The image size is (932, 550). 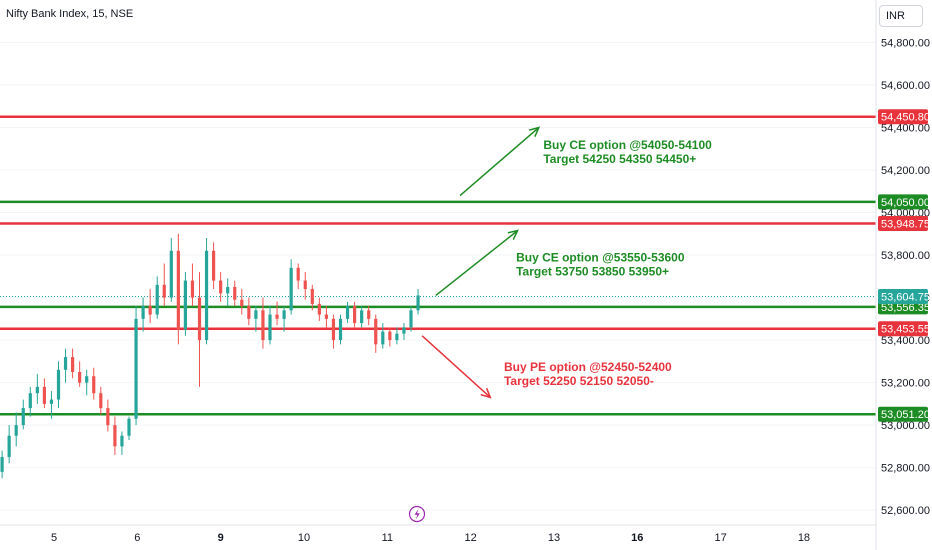 What do you see at coordinates (430, 538) in the screenshot?
I see `time-axis: 5 6 9 10 11 12 13 16 17 18` at bounding box center [430, 538].